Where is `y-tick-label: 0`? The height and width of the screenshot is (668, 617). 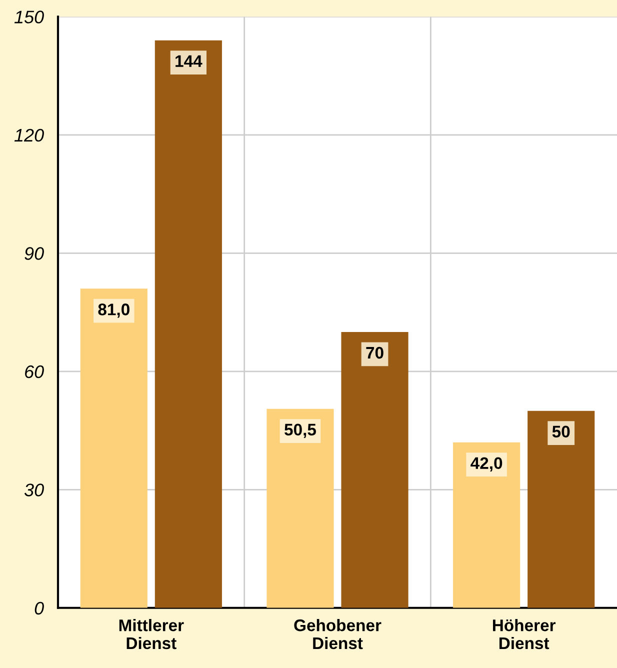 y-tick-label: 0 is located at coordinates (39, 608).